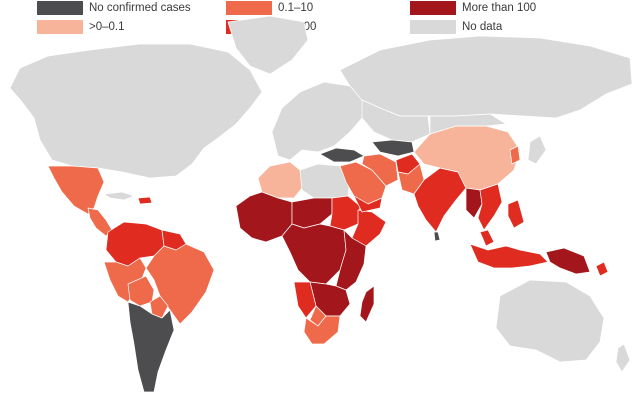  Describe the element at coordinates (440, 200) in the screenshot. I see `region-india` at that location.